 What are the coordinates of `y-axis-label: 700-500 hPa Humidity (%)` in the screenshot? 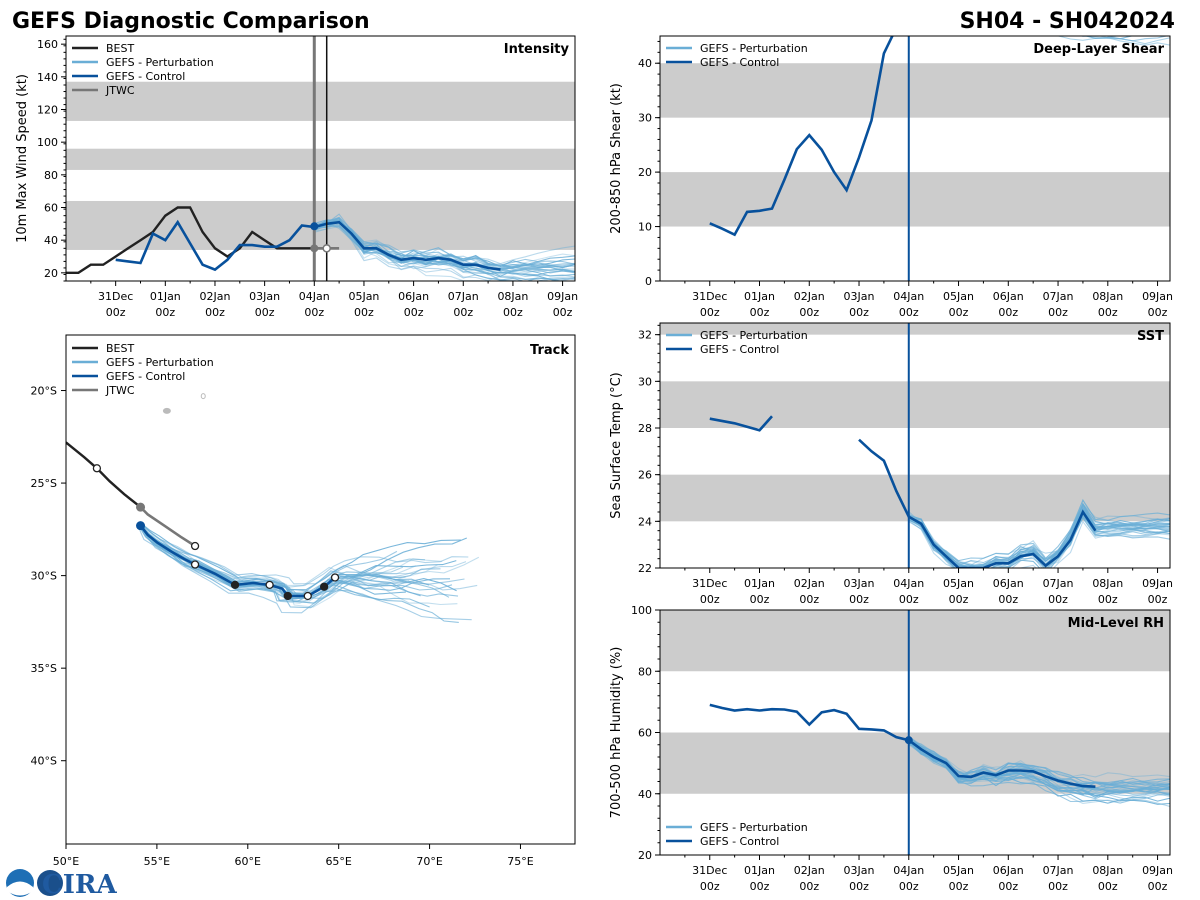 It's located at (616, 733).